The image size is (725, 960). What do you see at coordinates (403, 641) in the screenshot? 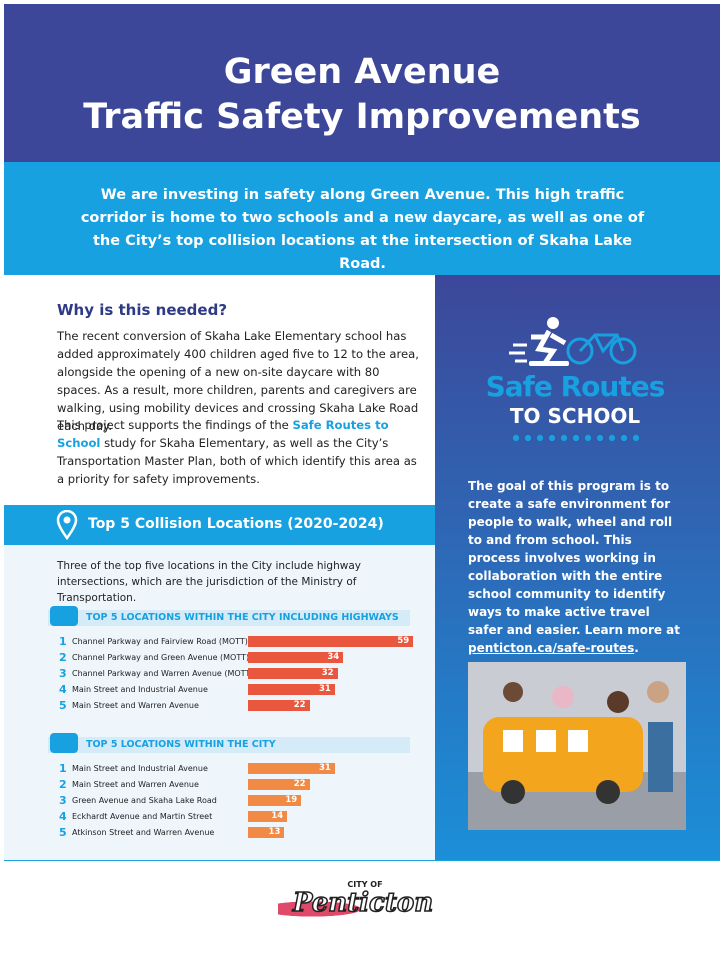
I see `value-label: 59` at bounding box center [403, 641].